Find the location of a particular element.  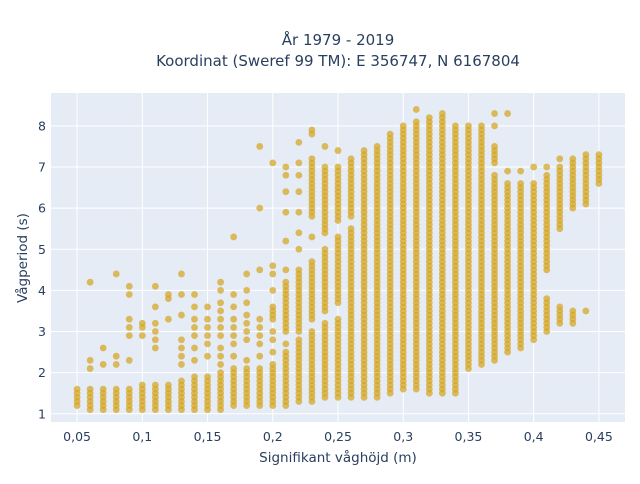

x-tick-label: 0,3 is located at coordinates (403, 436).